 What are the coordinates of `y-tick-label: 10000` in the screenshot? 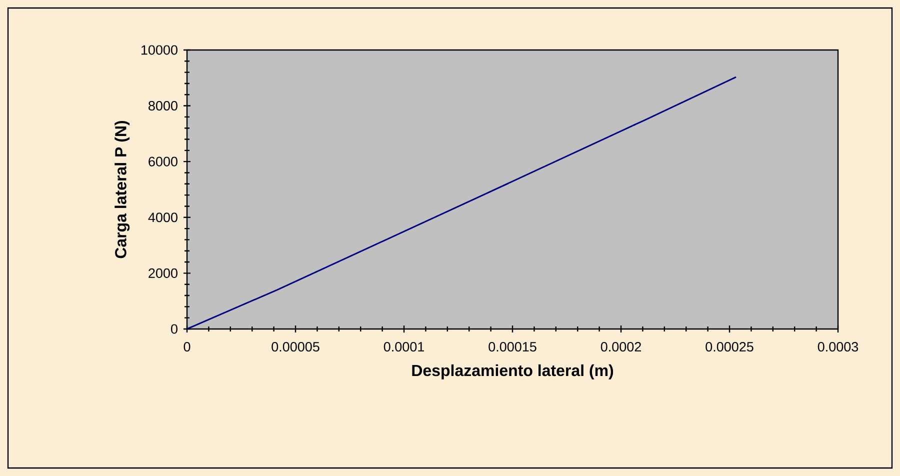 It's located at (159, 50).